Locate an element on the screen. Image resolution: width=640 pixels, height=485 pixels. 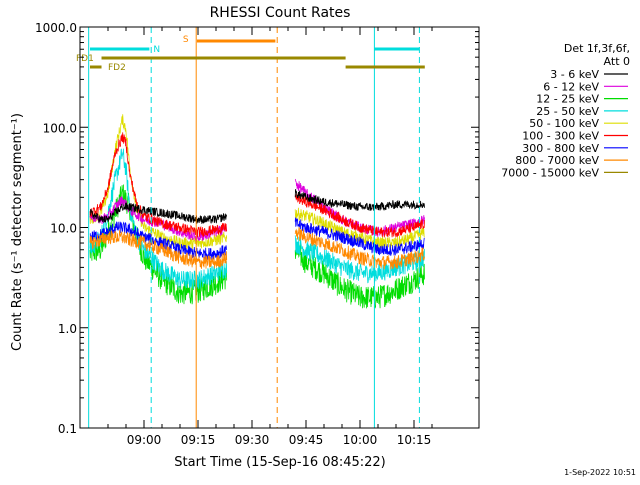
y-axis-label: Count Rate (s⁻¹ detector segment⁻¹) is located at coordinates (17, 232).